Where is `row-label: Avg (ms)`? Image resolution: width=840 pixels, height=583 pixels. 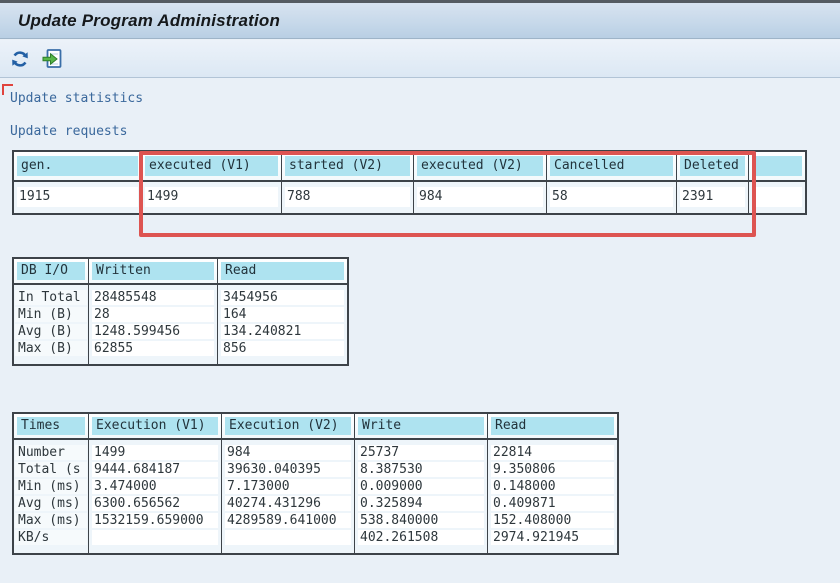
row-label: Avg (ms) is located at coordinates (51, 503).